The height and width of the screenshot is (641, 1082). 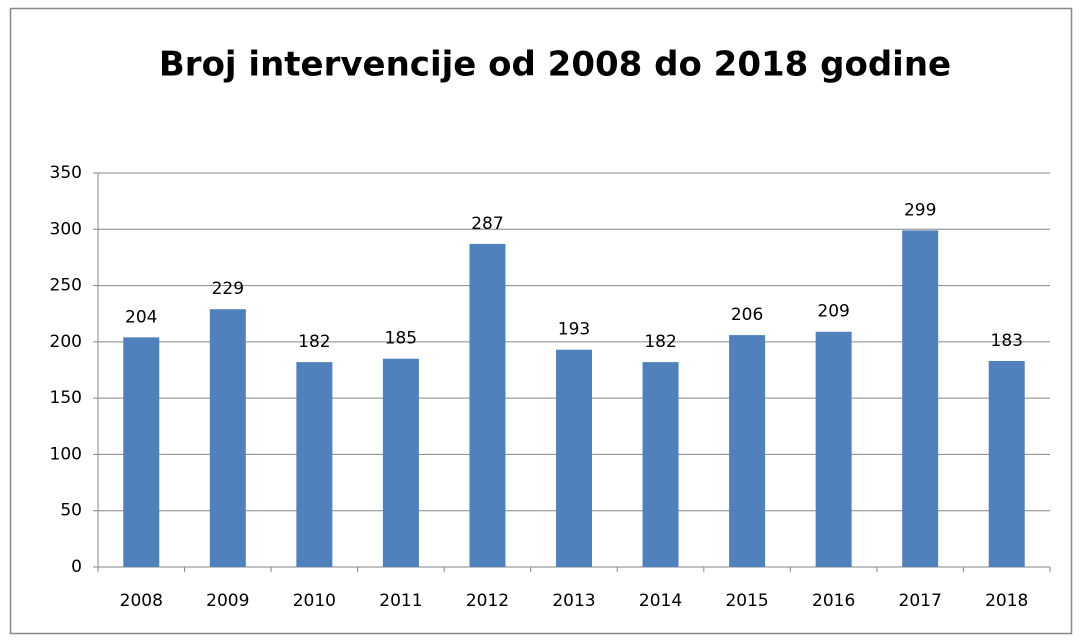 I want to click on x-tick-label: 2015, so click(x=746, y=601).